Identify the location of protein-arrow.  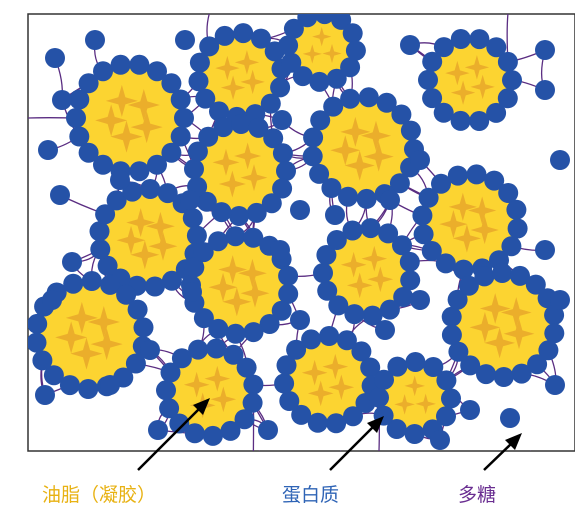
(352, 448).